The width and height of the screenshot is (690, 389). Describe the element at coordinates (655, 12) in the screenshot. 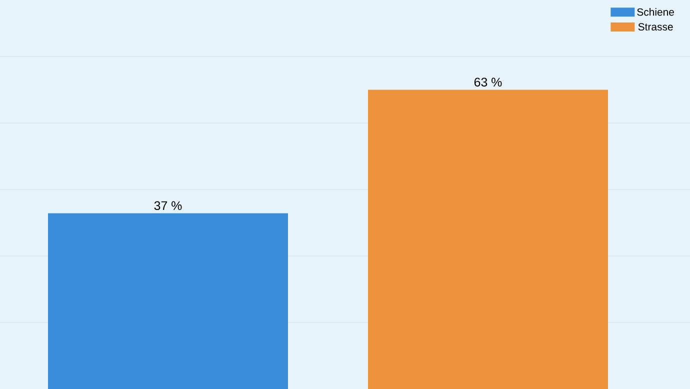

I see `legend-label: Schiene` at that location.